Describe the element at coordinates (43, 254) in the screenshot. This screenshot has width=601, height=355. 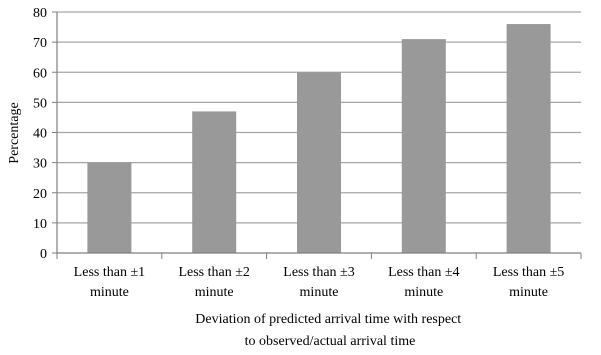
I see `y-tick-label: 0` at that location.